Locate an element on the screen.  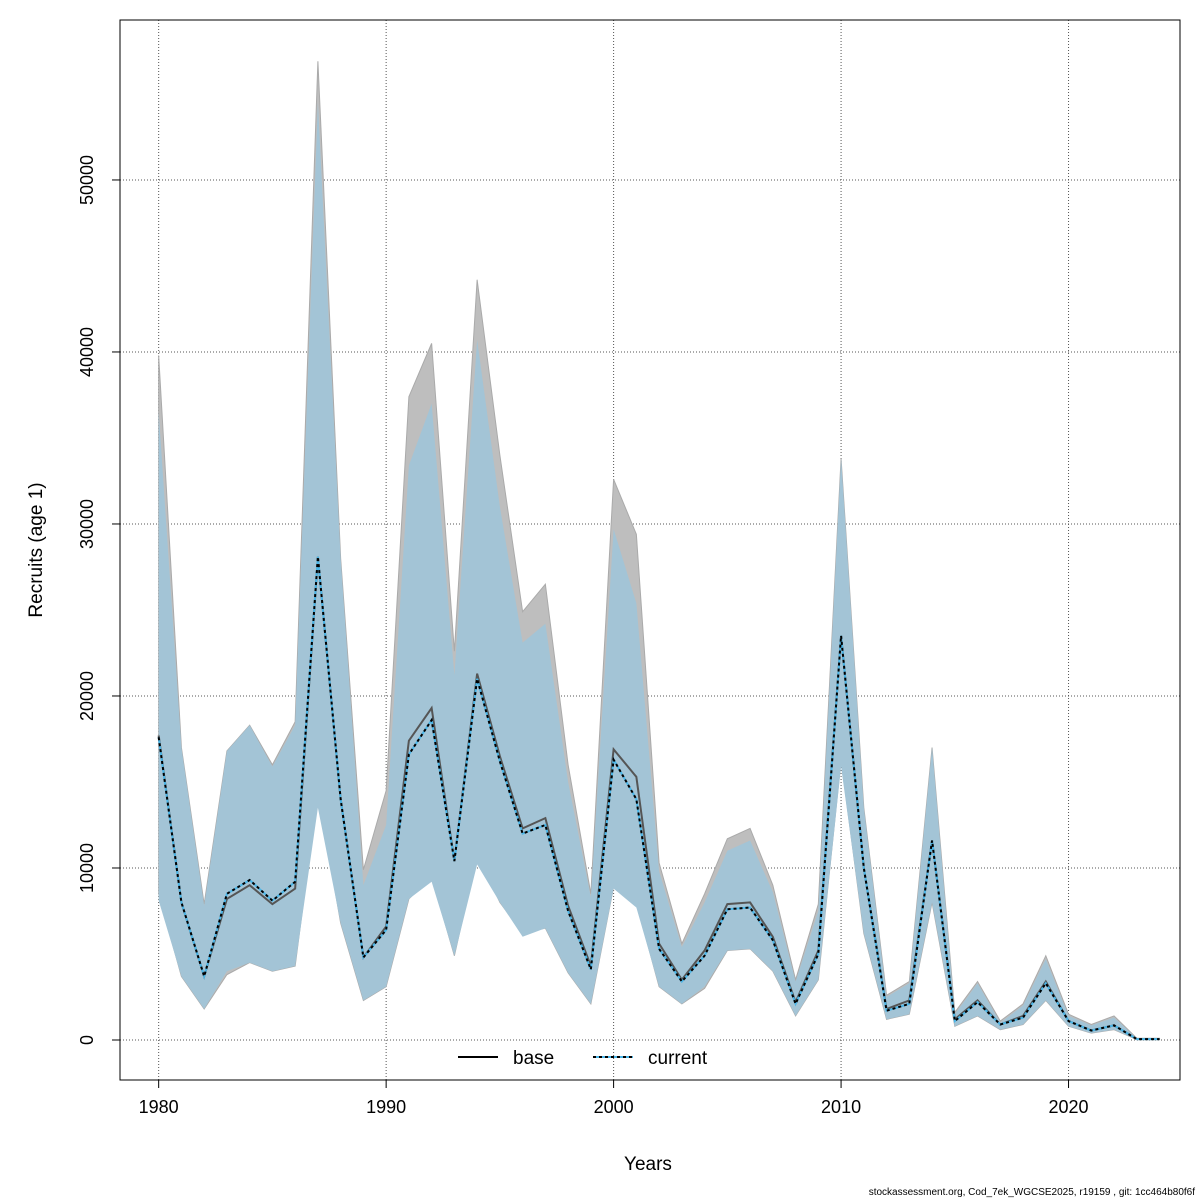
y-axis: 0 10000 20000 30000 40000 50000 is located at coordinates (98, 600).